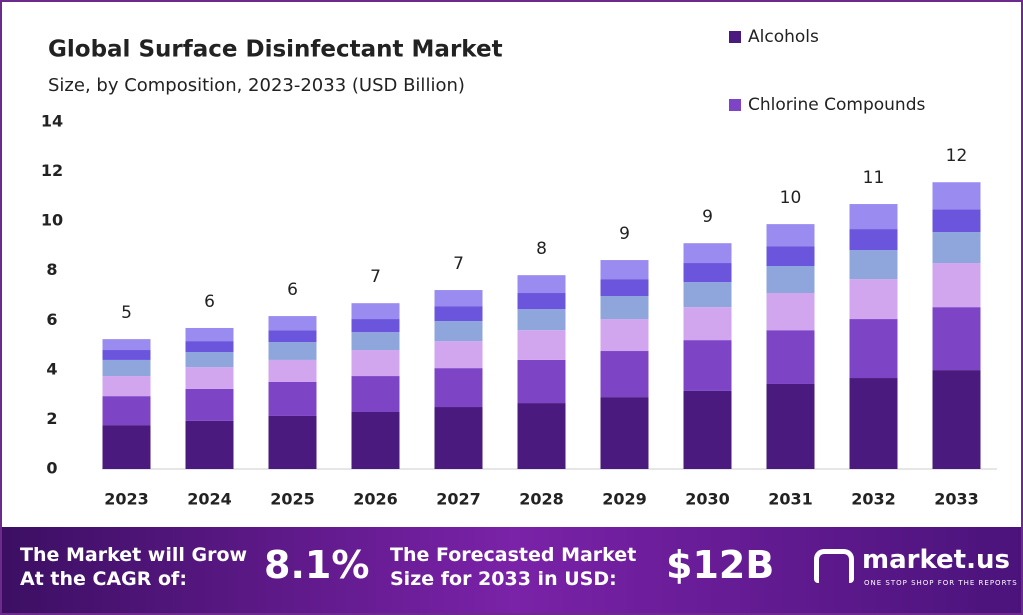 The width and height of the screenshot is (1023, 615). I want to click on brand-logo, so click(834, 566).